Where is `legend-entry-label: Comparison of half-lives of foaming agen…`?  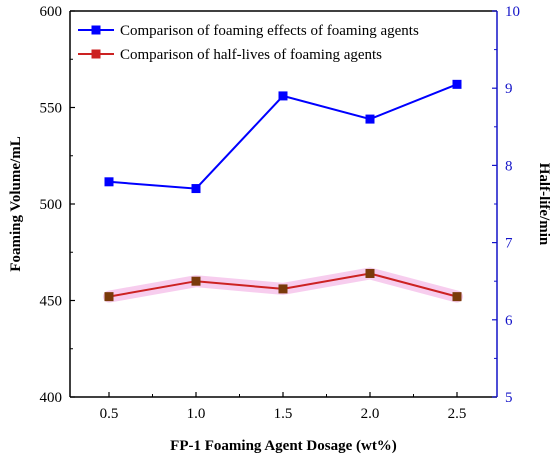 legend-entry-label: Comparison of half-lives of foaming agen… is located at coordinates (251, 55).